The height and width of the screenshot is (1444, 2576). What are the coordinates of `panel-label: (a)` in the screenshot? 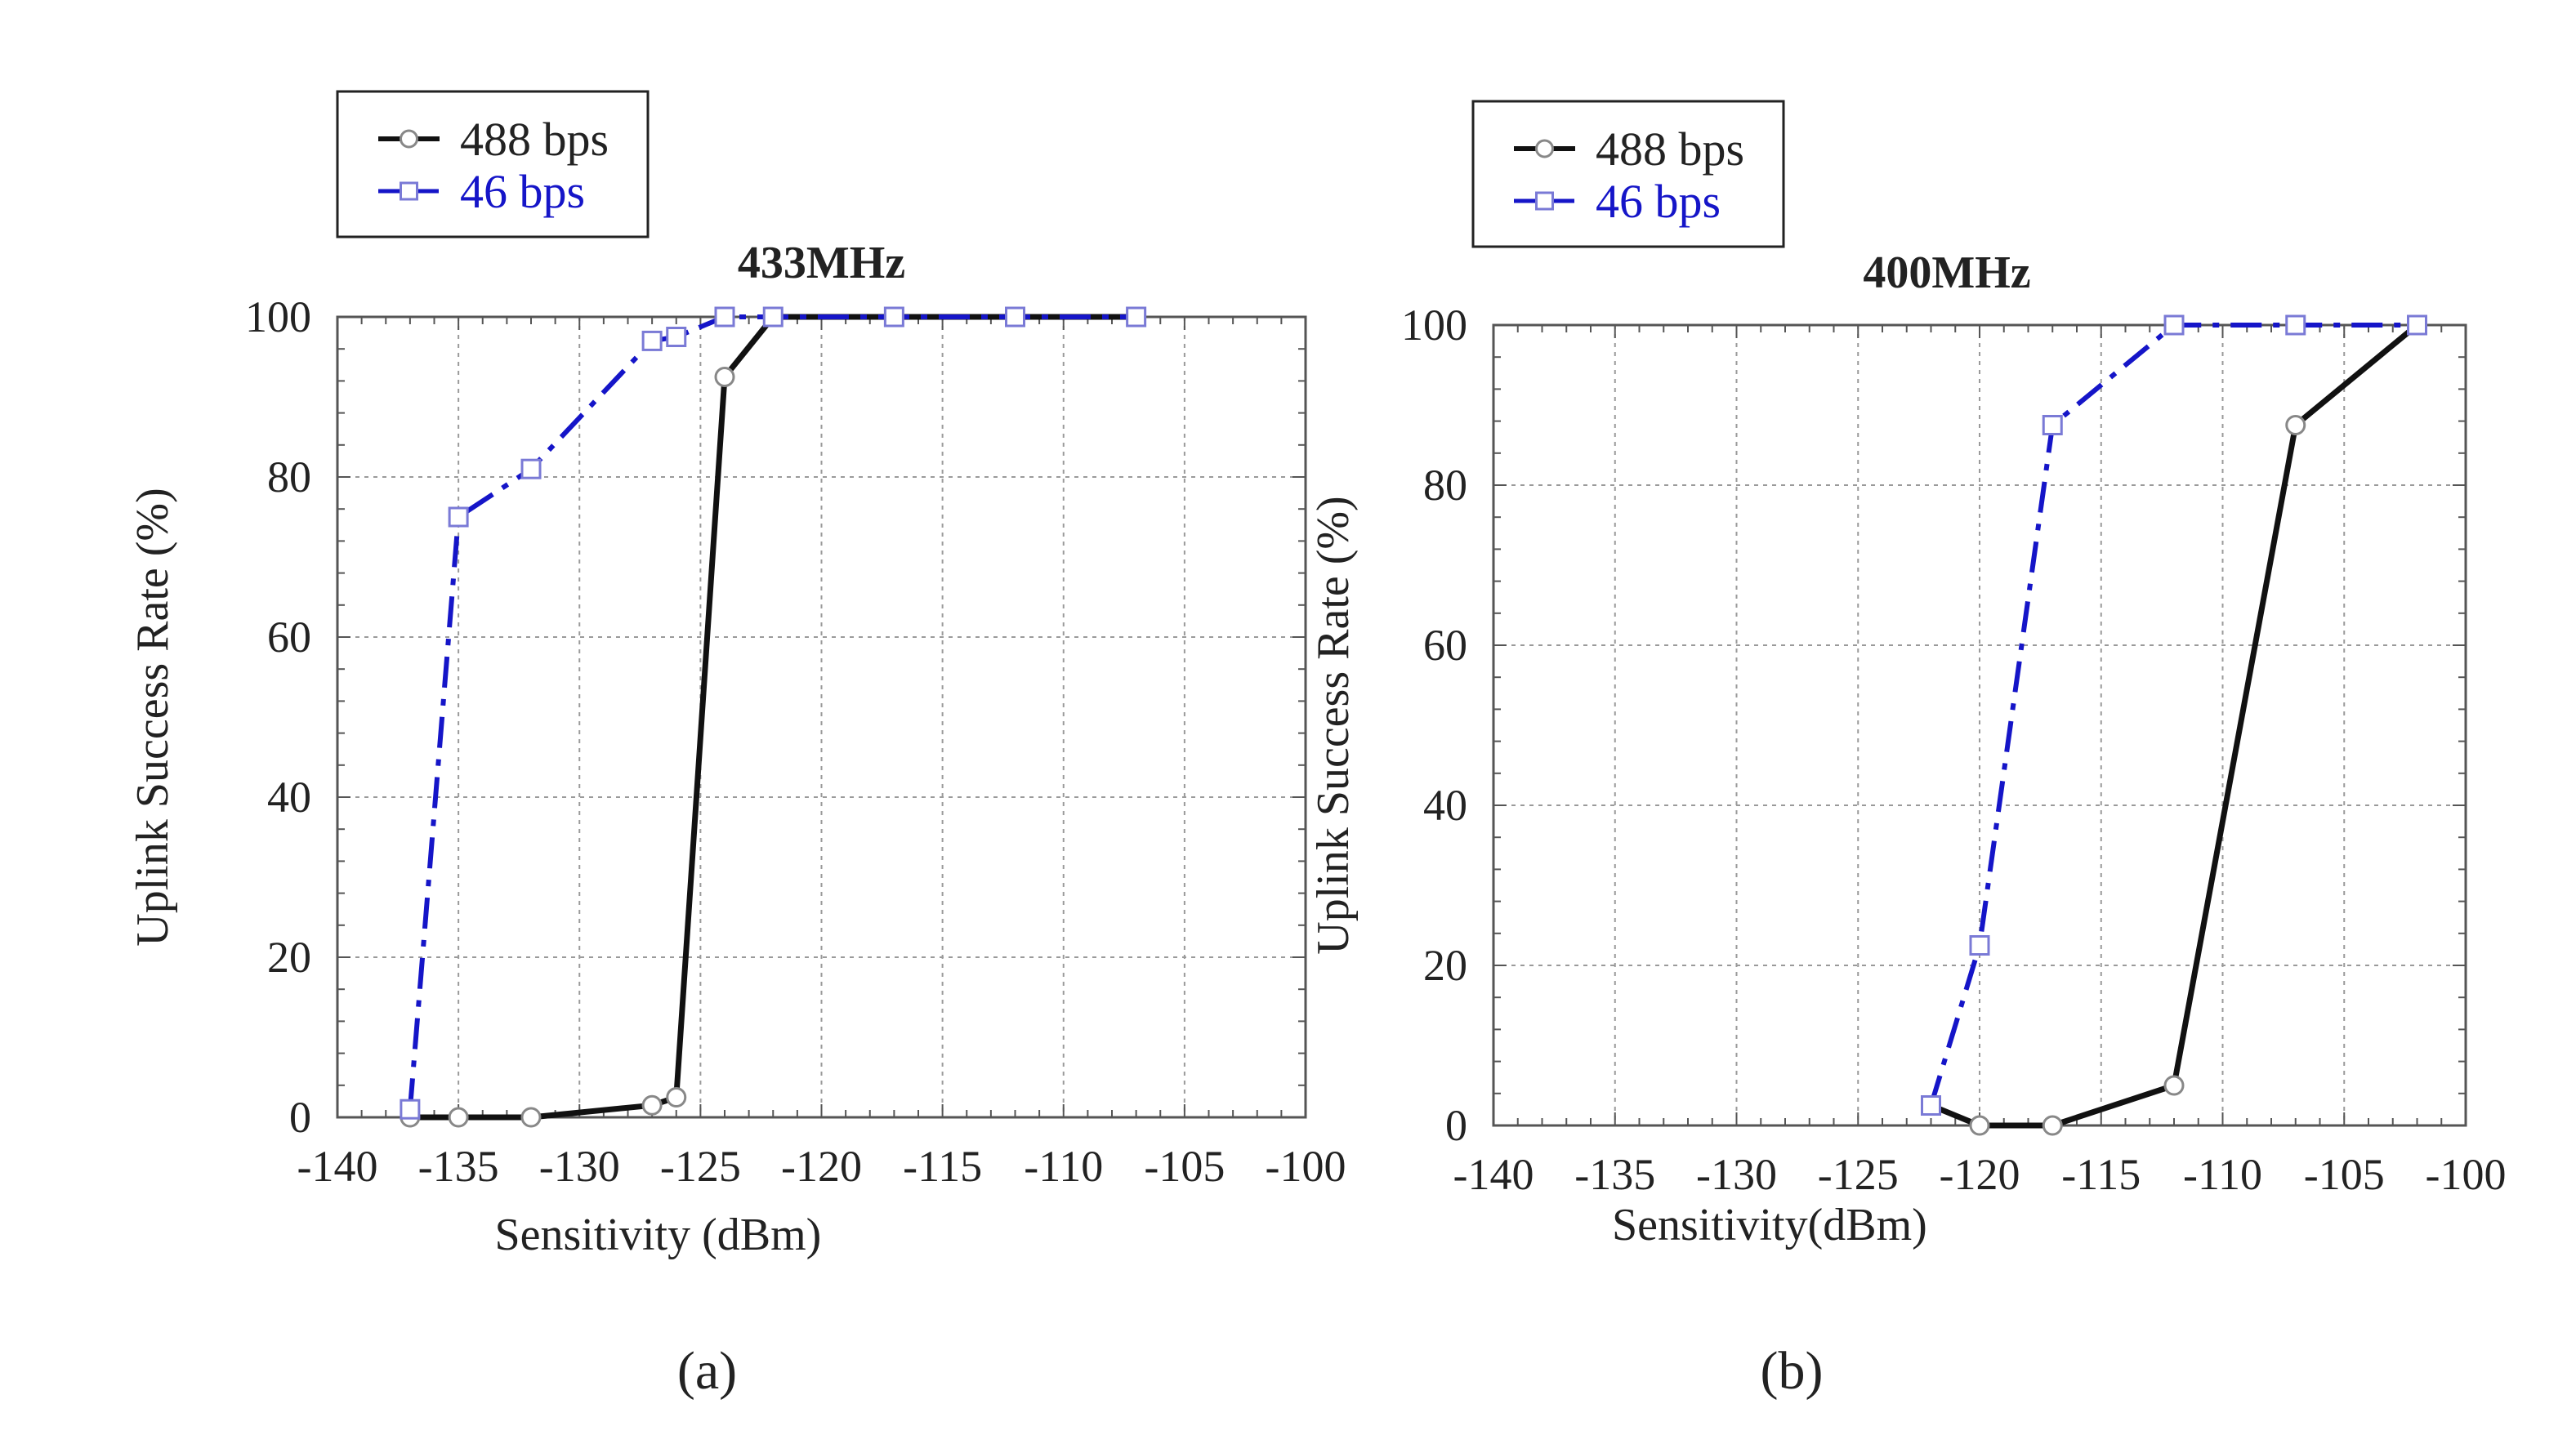 It's located at (707, 1371).